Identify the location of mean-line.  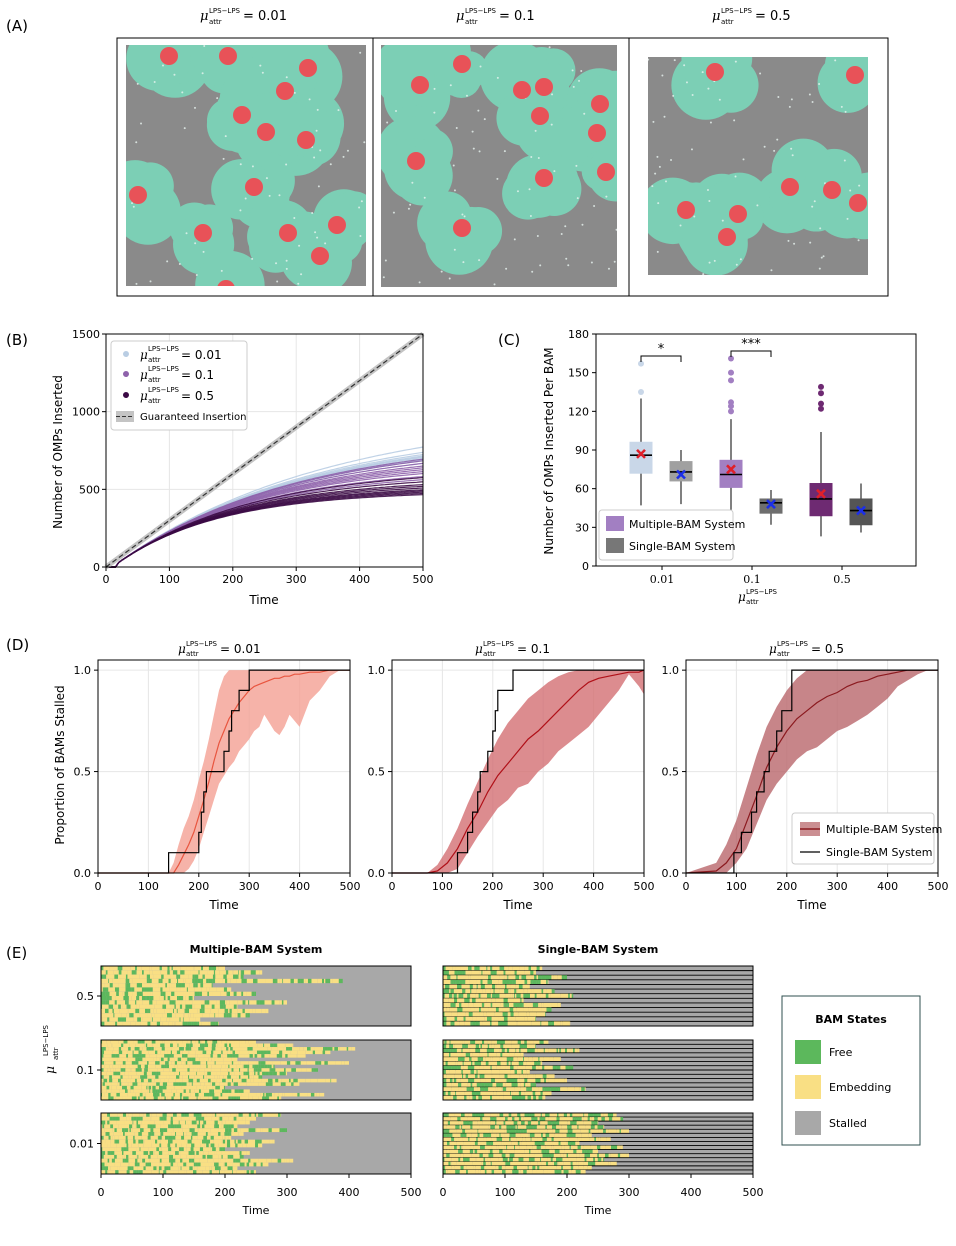
(811, 771).